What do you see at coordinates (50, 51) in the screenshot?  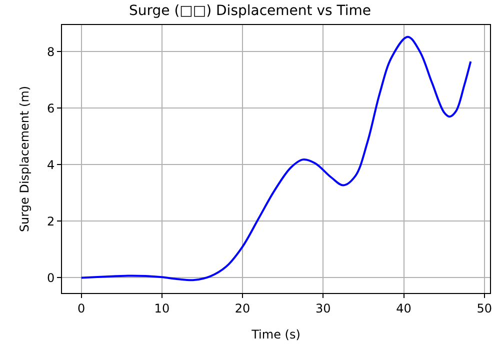 I see `y-tick-label: 8` at bounding box center [50, 51].